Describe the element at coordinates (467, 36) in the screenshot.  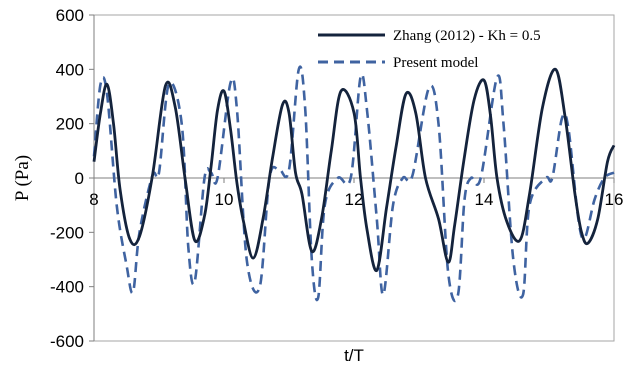
I see `legend-label-zhang: Zhang (2012) - Kh = 0.5` at that location.